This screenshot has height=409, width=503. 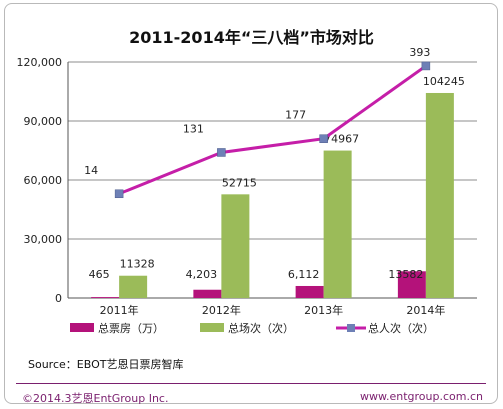 What do you see at coordinates (351, 328) in the screenshot?
I see `legend-marker` at bounding box center [351, 328].